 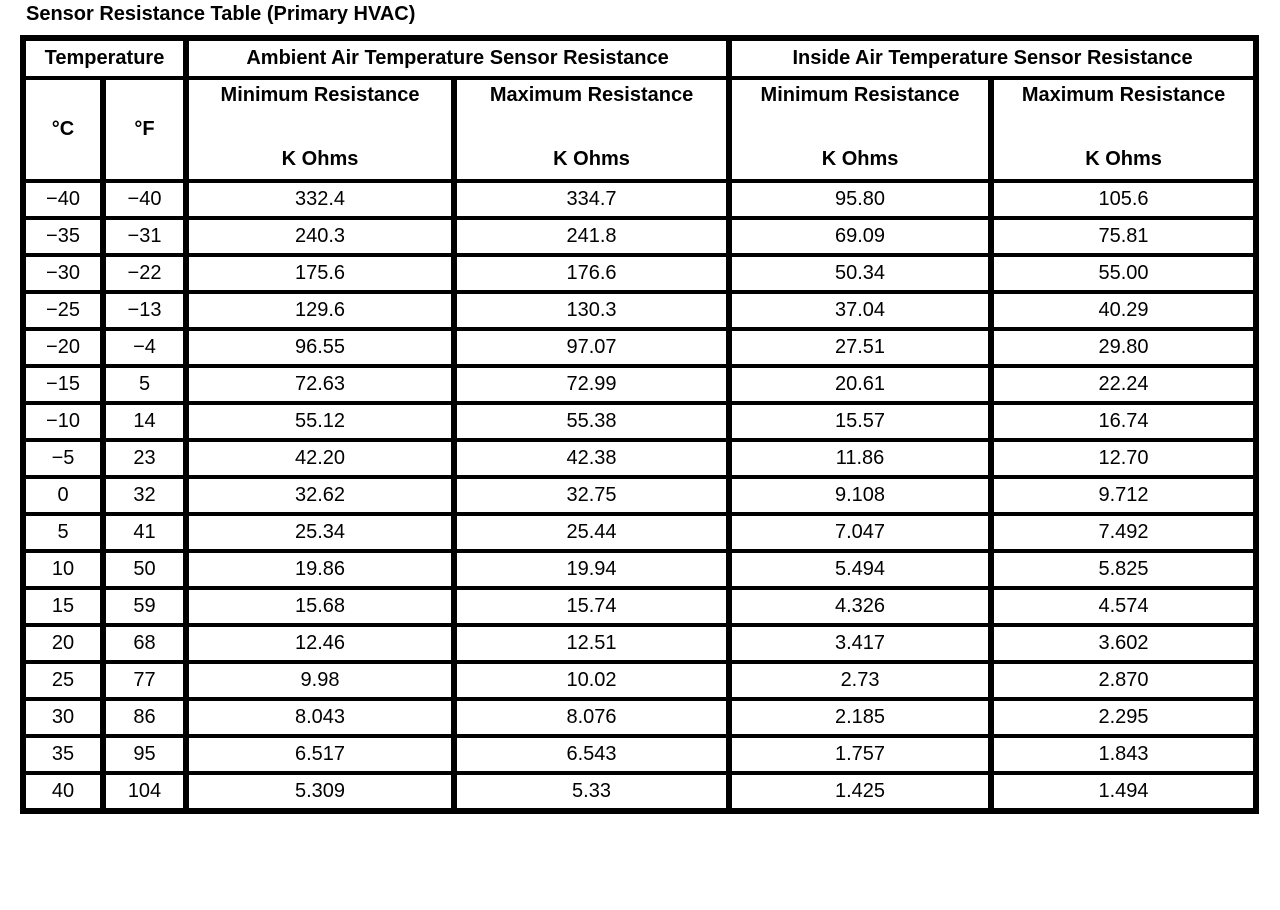 What do you see at coordinates (144, 717) in the screenshot?
I see `table-cell: 86` at bounding box center [144, 717].